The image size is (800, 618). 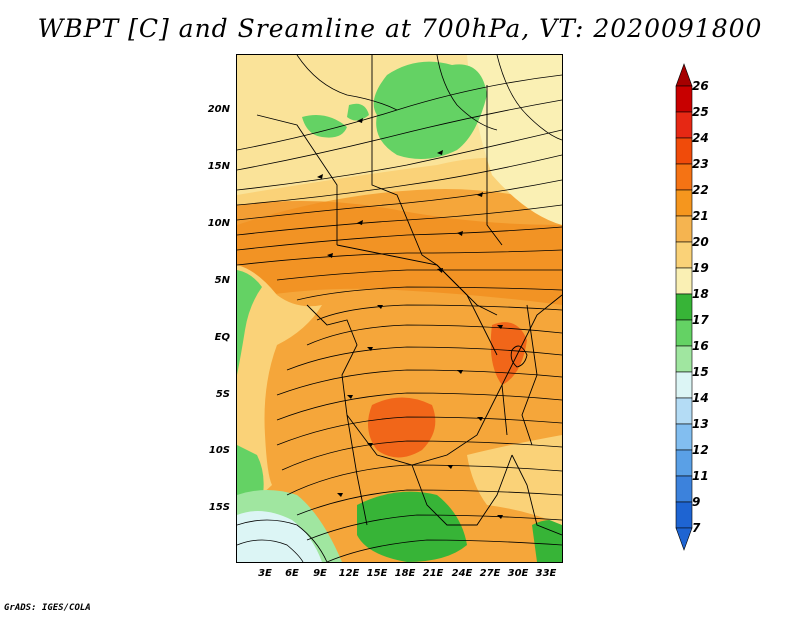 I want to click on colorbar-label: 21, so click(x=700, y=216).